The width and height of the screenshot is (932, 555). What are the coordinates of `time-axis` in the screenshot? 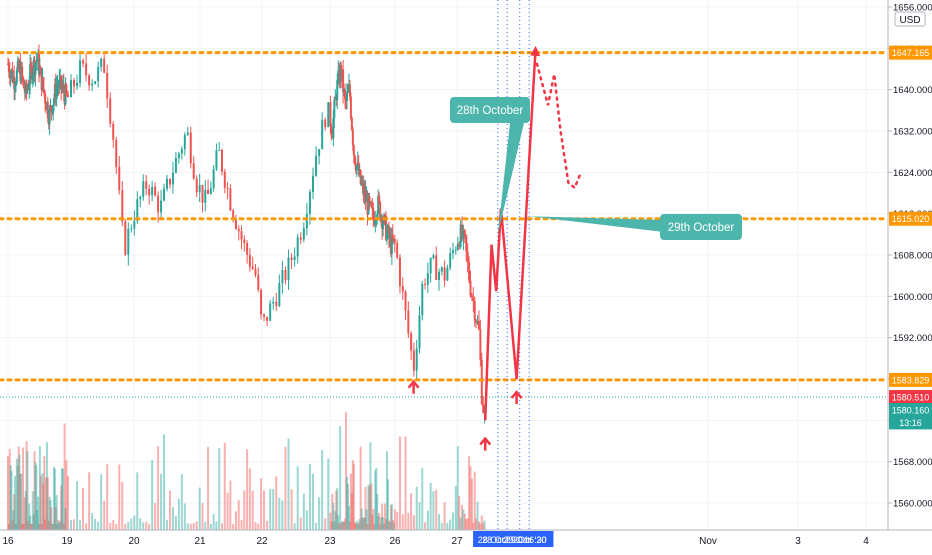 It's located at (444, 540).